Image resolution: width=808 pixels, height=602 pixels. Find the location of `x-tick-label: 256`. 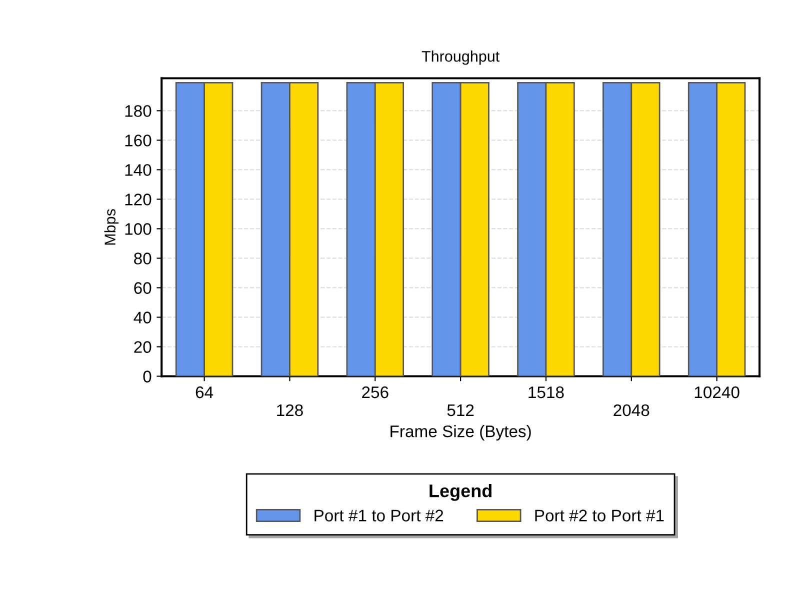

x-tick-label: 256 is located at coordinates (375, 392).